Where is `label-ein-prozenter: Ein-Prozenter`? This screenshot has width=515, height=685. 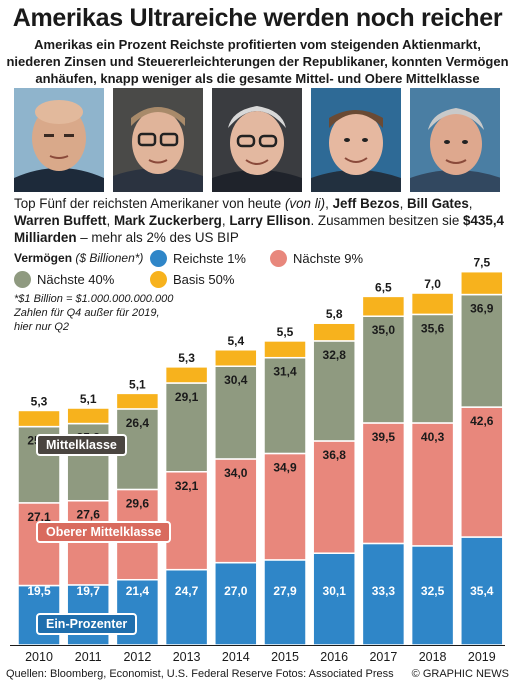
label-ein-prozenter: Ein-Prozenter is located at coordinates (87, 624).